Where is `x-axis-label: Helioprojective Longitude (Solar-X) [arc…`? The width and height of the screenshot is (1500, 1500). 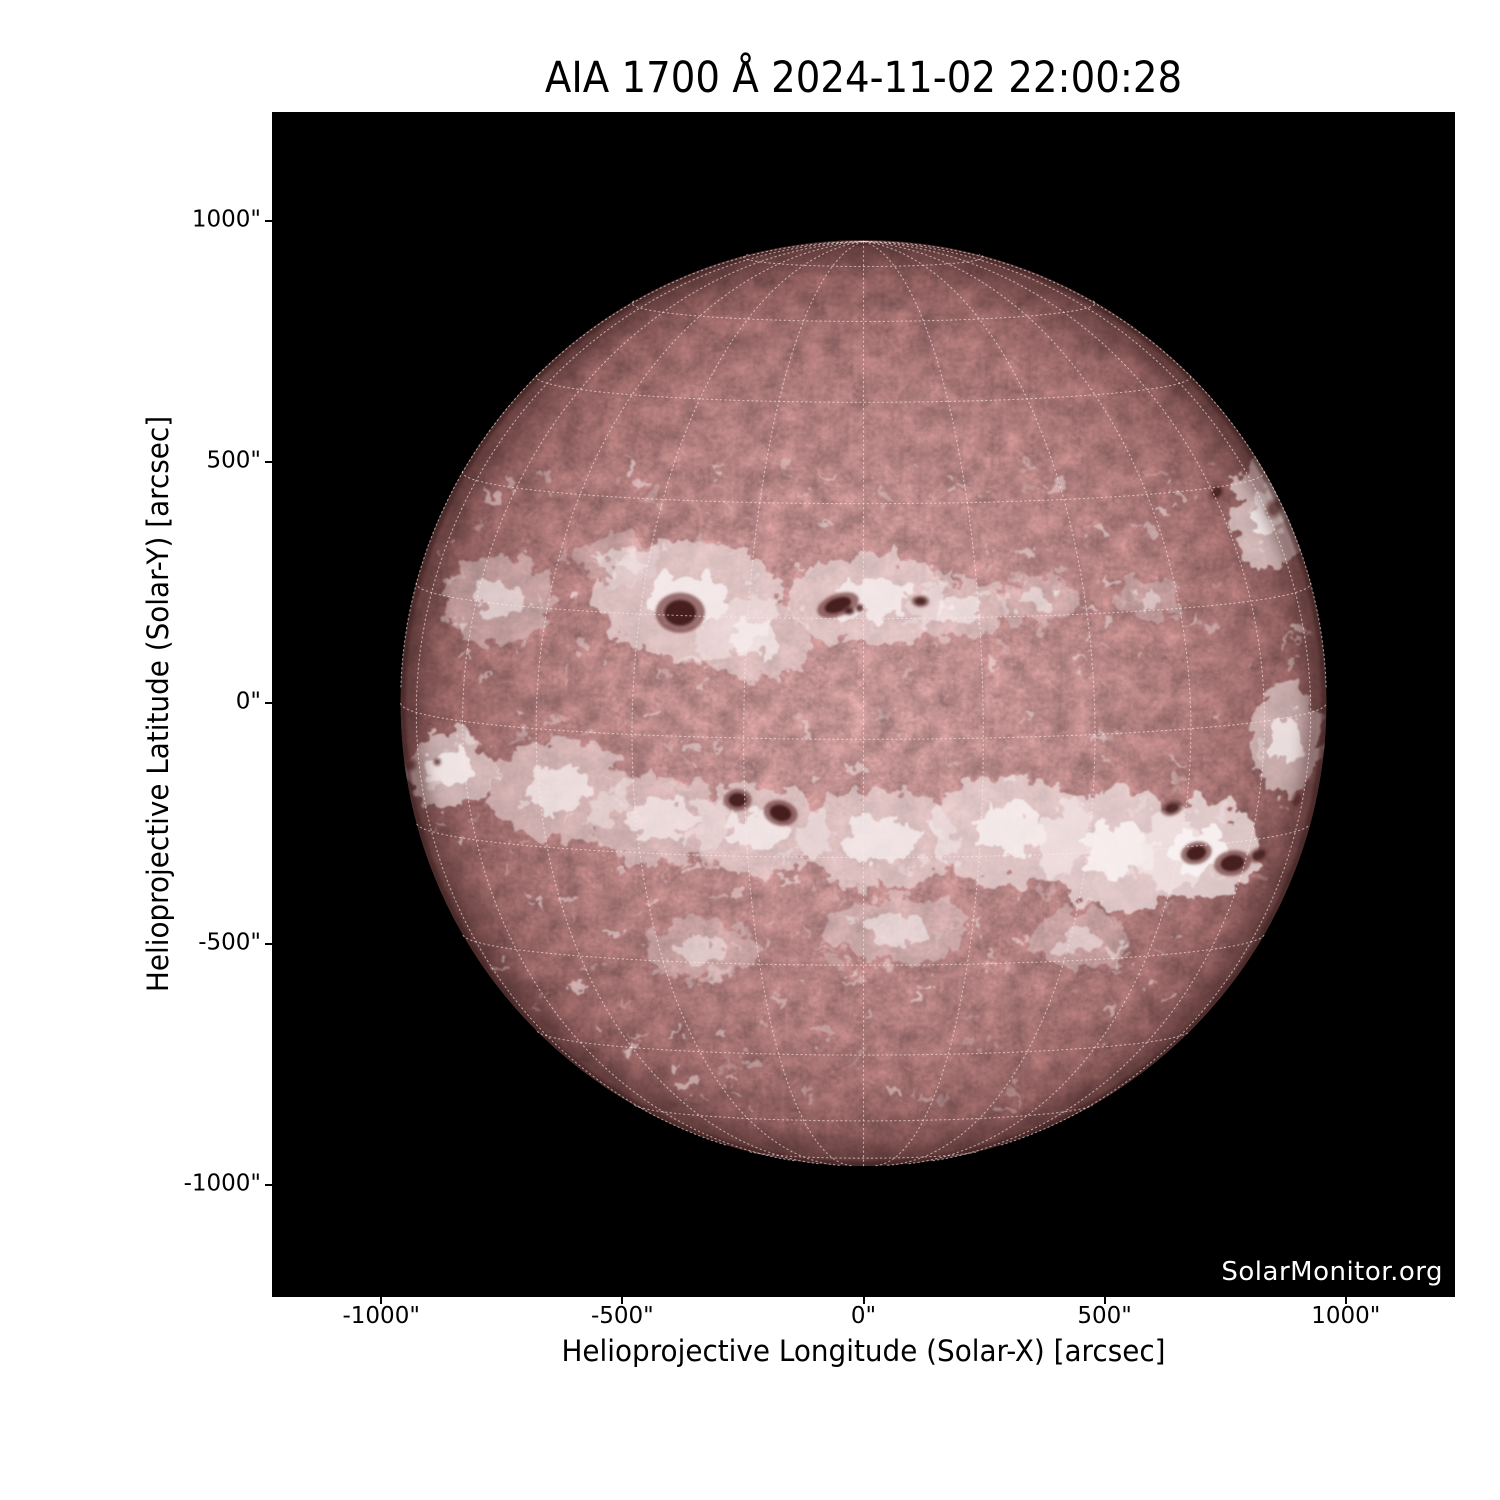 x-axis-label: Helioprojective Longitude (Solar-X) [arc… is located at coordinates (863, 1351).